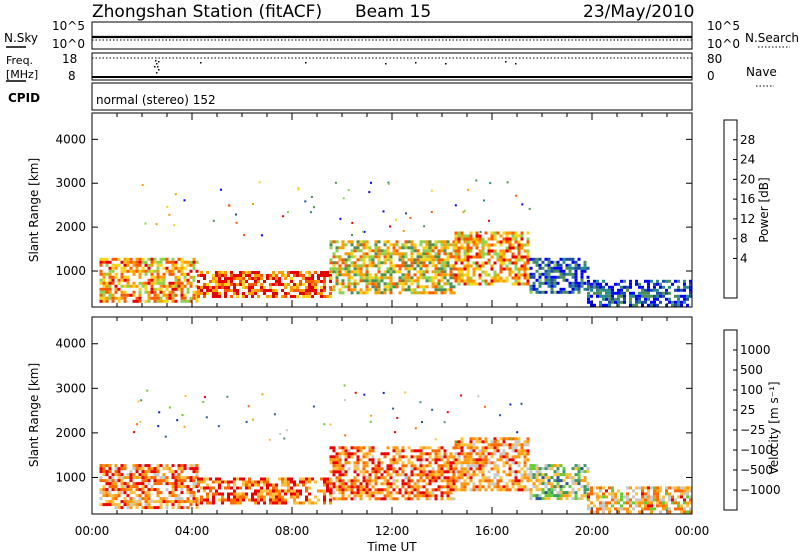 Image resolution: width=800 pixels, height=554 pixels. What do you see at coordinates (70, 271) in the screenshot?
I see `power-ytick-label: 1000` at bounding box center [70, 271].